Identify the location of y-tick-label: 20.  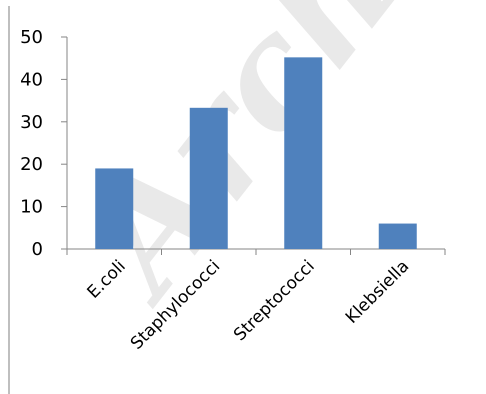
(31, 164).